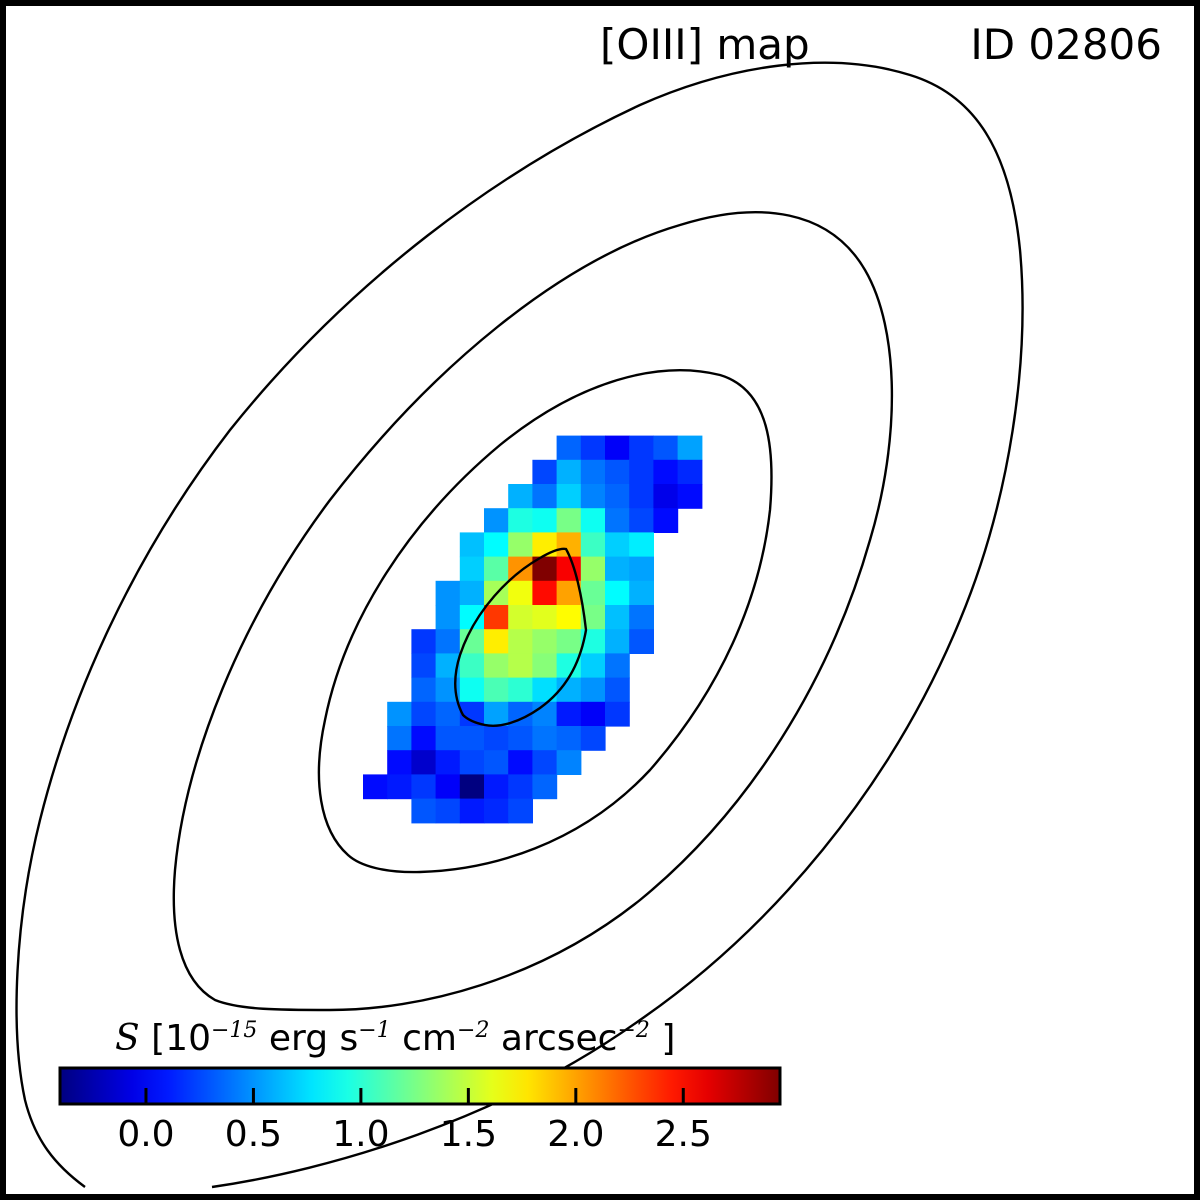 The width and height of the screenshot is (1200, 1200). I want to click on colorbar-label-exp1: −15, so click(234, 1030).